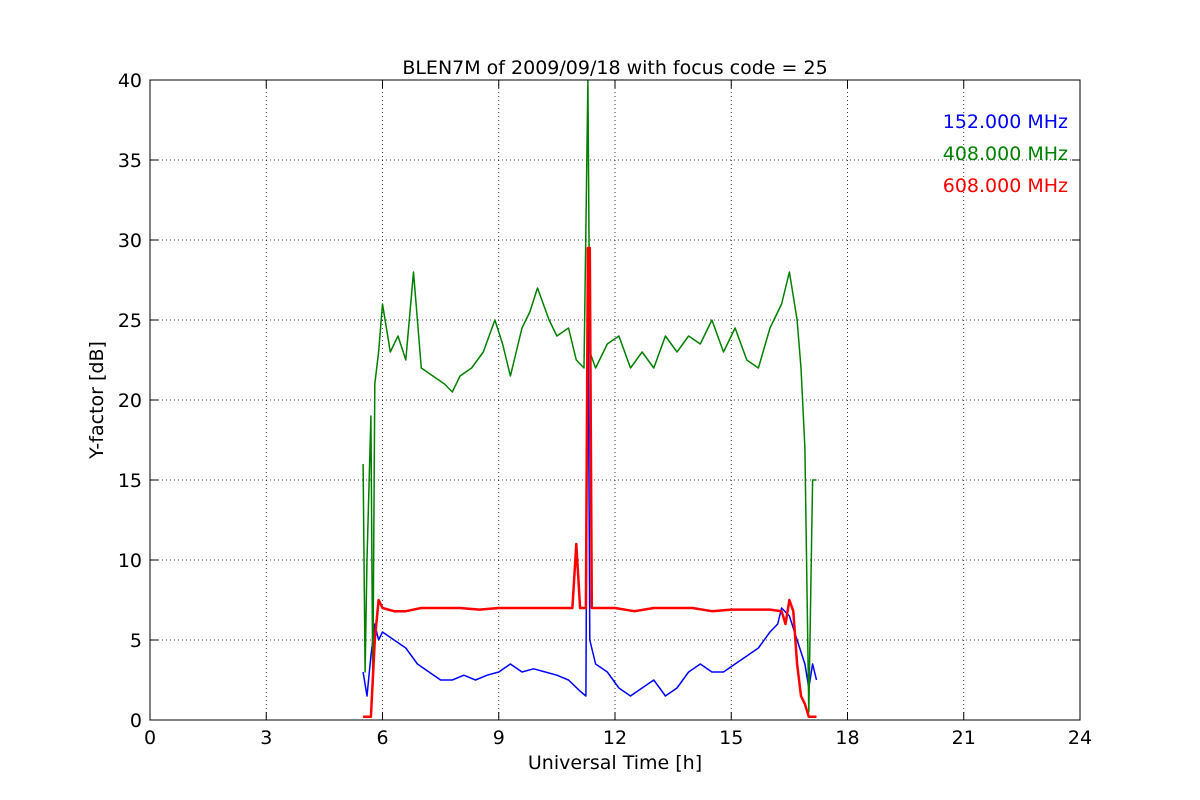  Describe the element at coordinates (130, 161) in the screenshot. I see `y-tick-label: 35` at that location.